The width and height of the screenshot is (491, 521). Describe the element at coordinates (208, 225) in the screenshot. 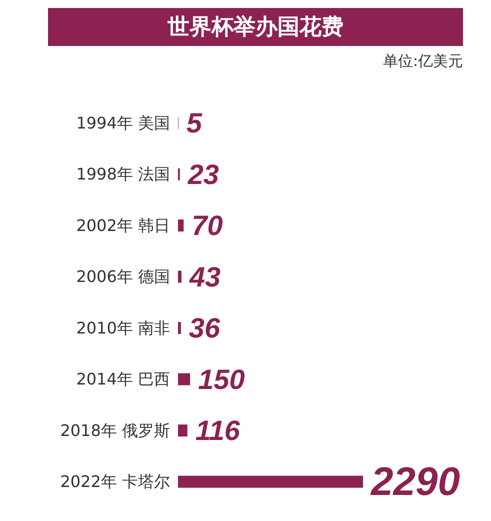

I see `data-label: 70` at that location.